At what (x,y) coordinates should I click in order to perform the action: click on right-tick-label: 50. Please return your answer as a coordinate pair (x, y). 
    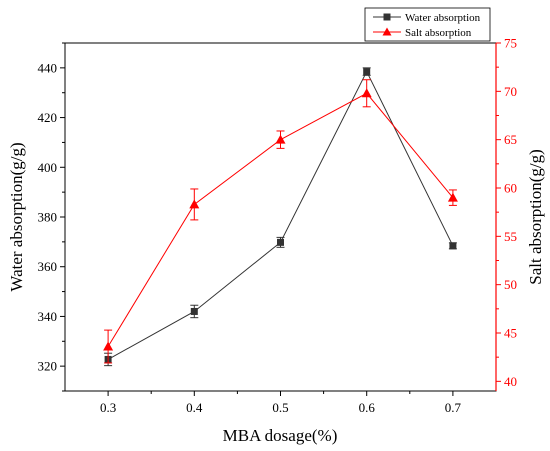
    Looking at the image, I should click on (510, 284).